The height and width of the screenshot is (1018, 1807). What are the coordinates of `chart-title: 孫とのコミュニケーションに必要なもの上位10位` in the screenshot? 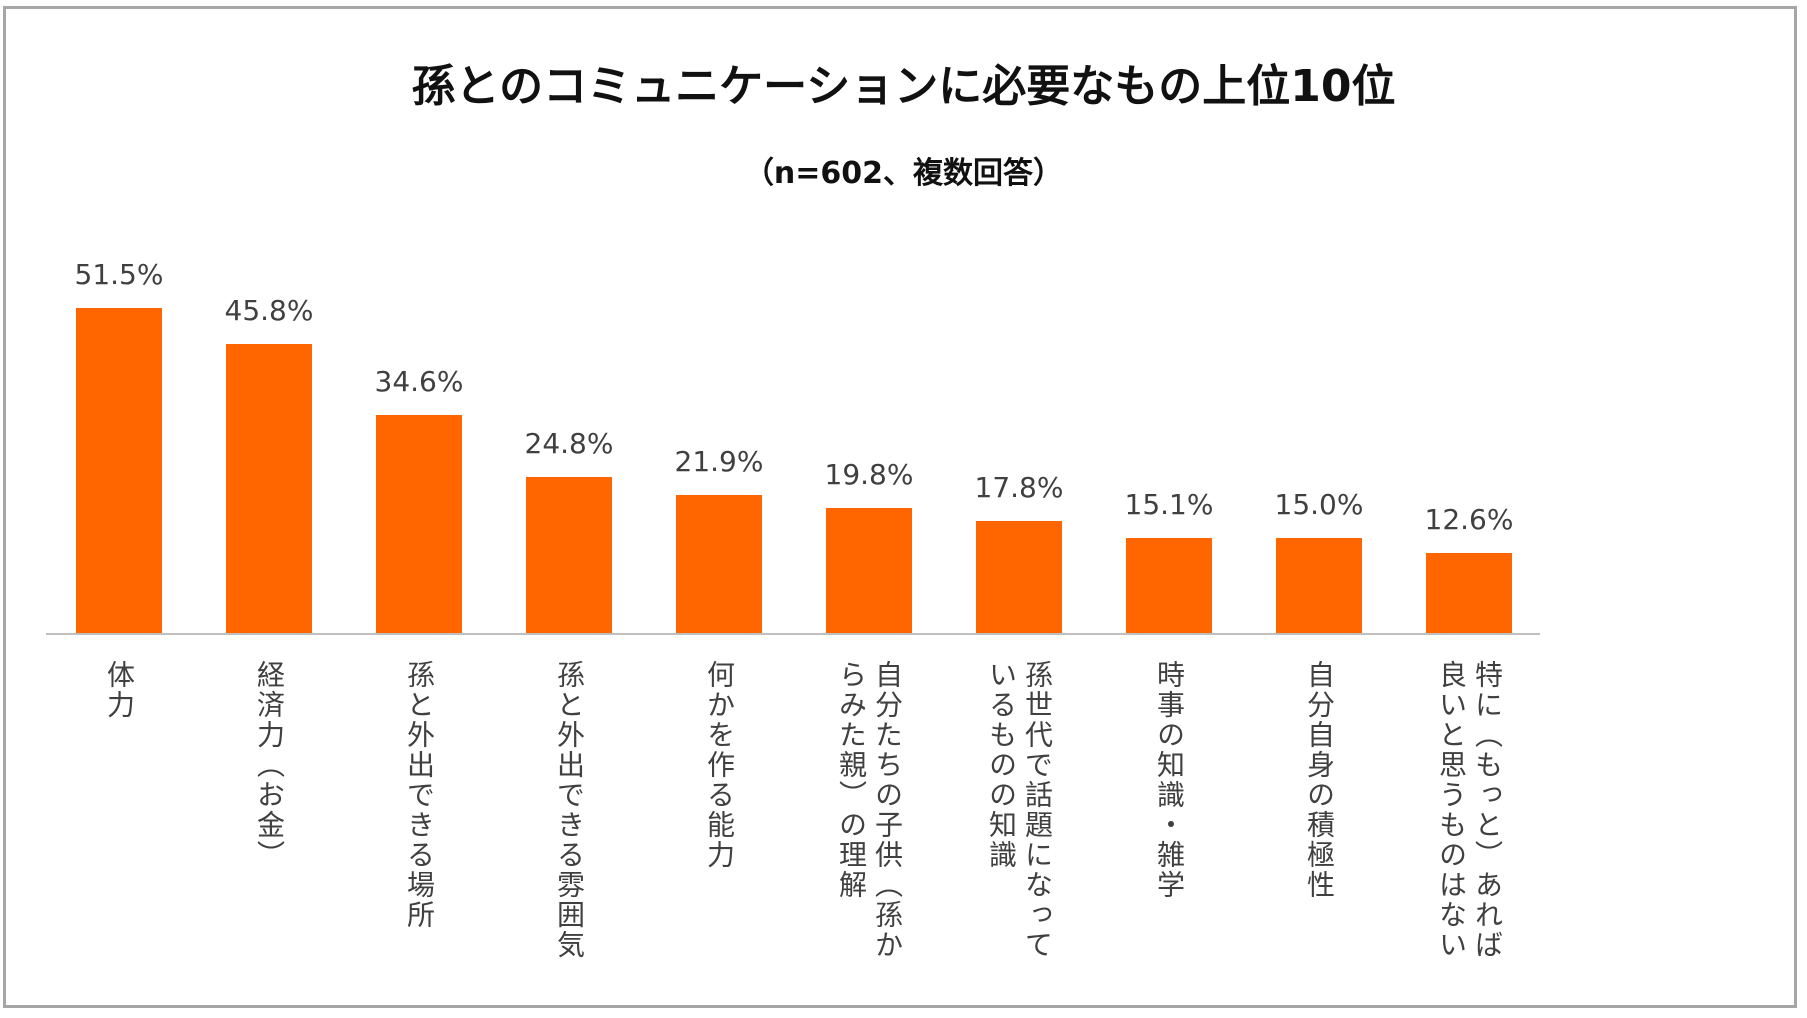 It's located at (903, 86).